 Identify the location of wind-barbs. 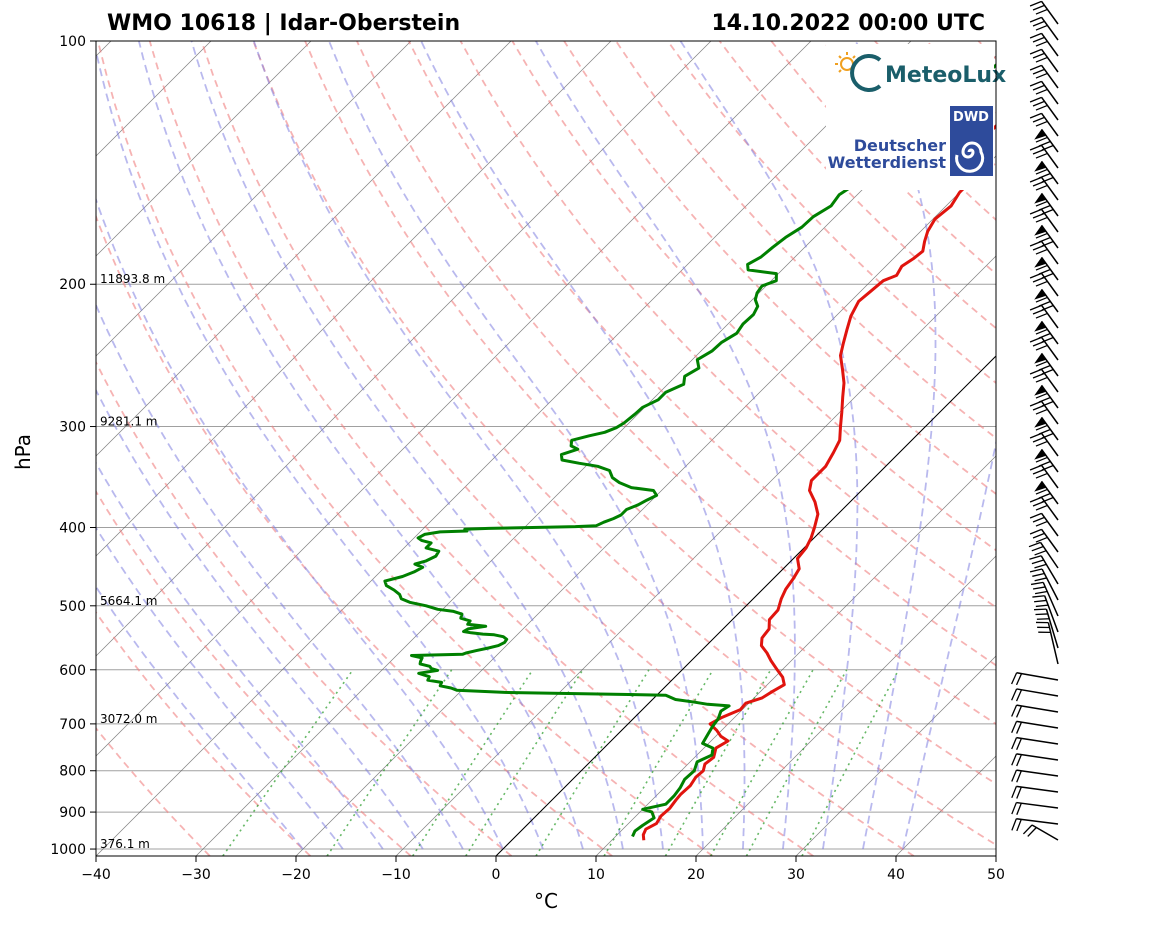
(1035, 420).